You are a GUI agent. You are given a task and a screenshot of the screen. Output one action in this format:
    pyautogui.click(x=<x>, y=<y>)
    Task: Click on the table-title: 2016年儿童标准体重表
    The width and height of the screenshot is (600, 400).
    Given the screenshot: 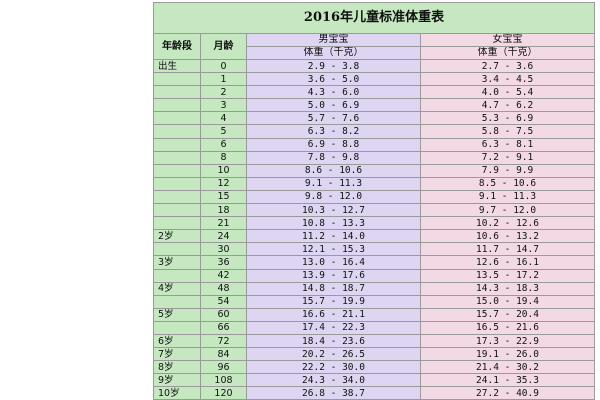 What is the action you would take?
    pyautogui.click(x=374, y=18)
    